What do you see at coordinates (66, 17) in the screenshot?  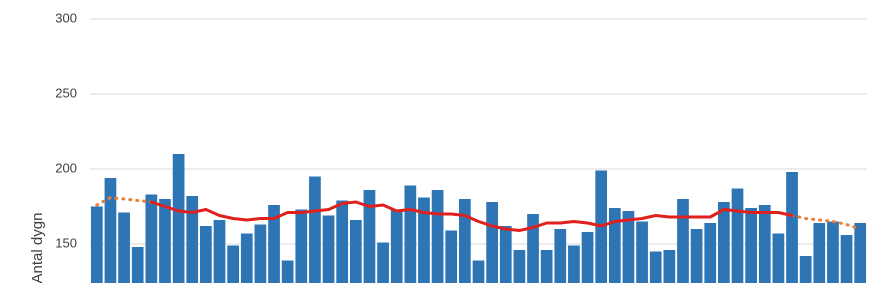 I see `y-tick-label: 300` at bounding box center [66, 17].